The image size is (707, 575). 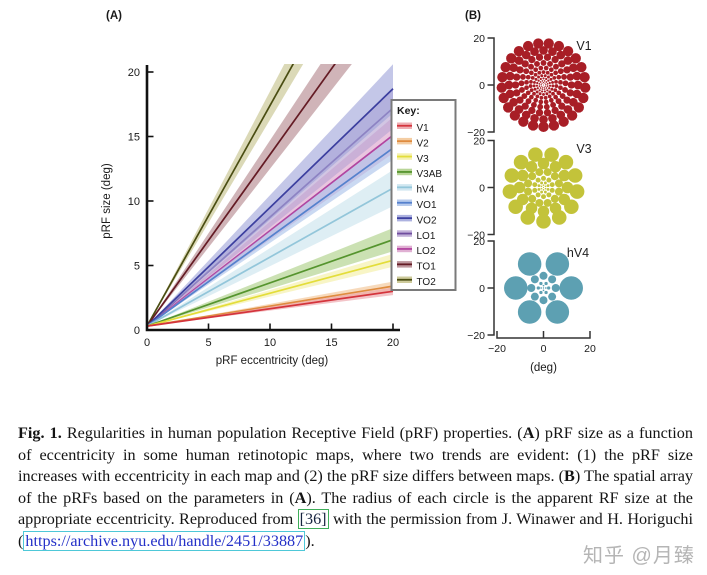 What do you see at coordinates (107, 201) in the screenshot?
I see `y-axis-label: pRF size (deg)` at bounding box center [107, 201].